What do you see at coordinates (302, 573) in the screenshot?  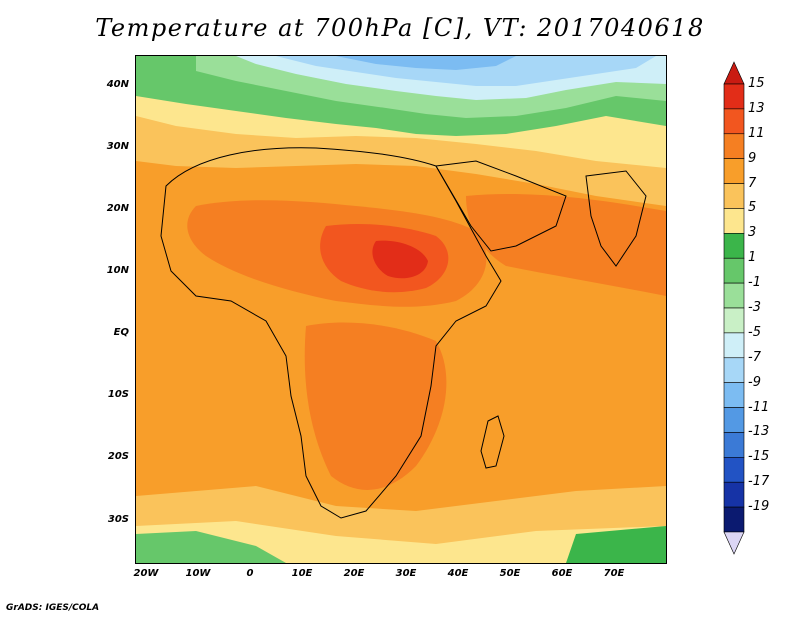 I see `lon-label-10e: 10E` at bounding box center [302, 573].